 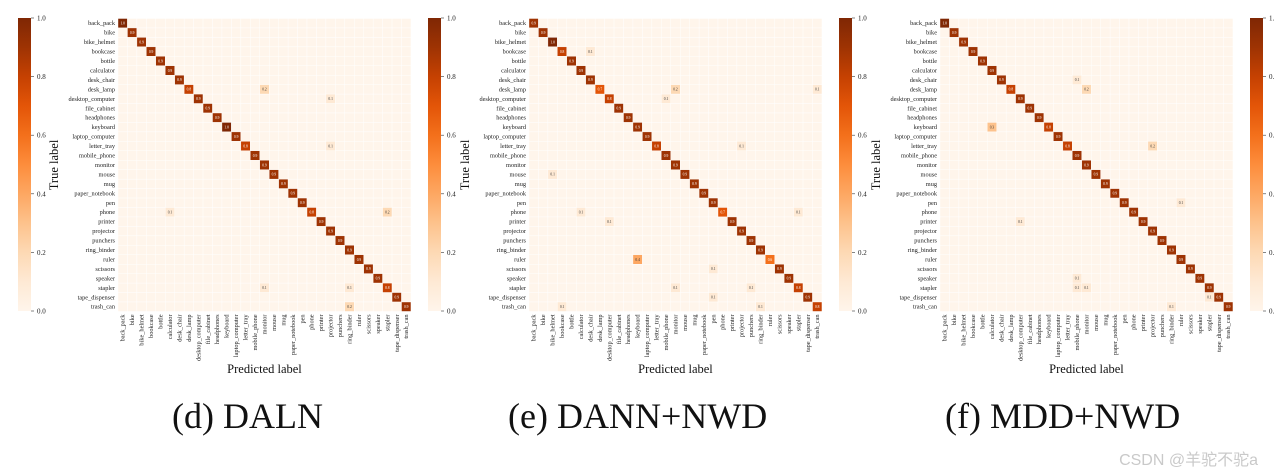 I want to click on x-tick-label: mobile_phone, so click(x=1077, y=332).